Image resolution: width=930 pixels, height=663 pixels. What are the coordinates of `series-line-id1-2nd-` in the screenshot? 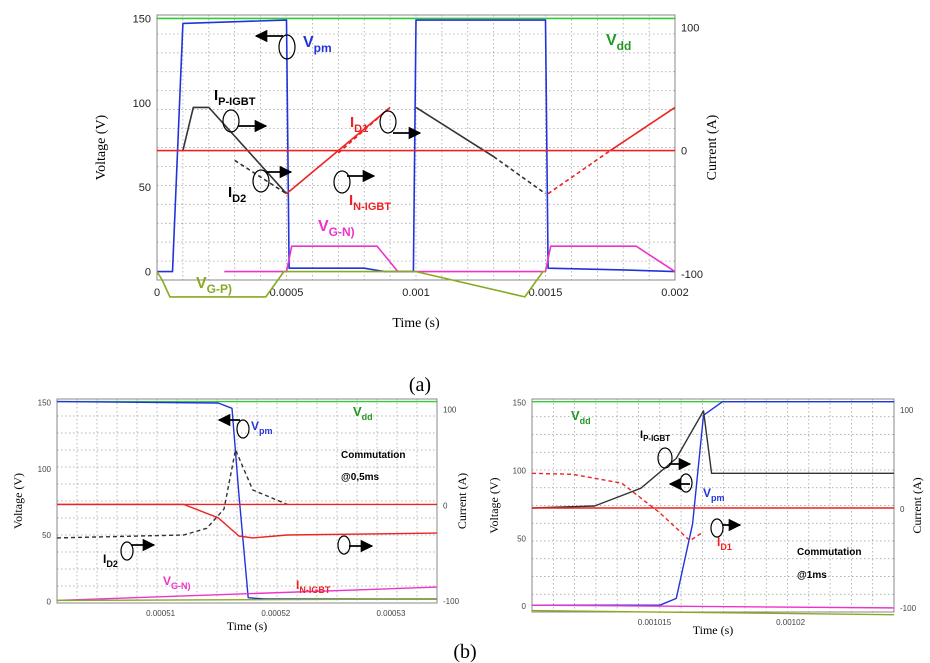 It's located at (579, 172).